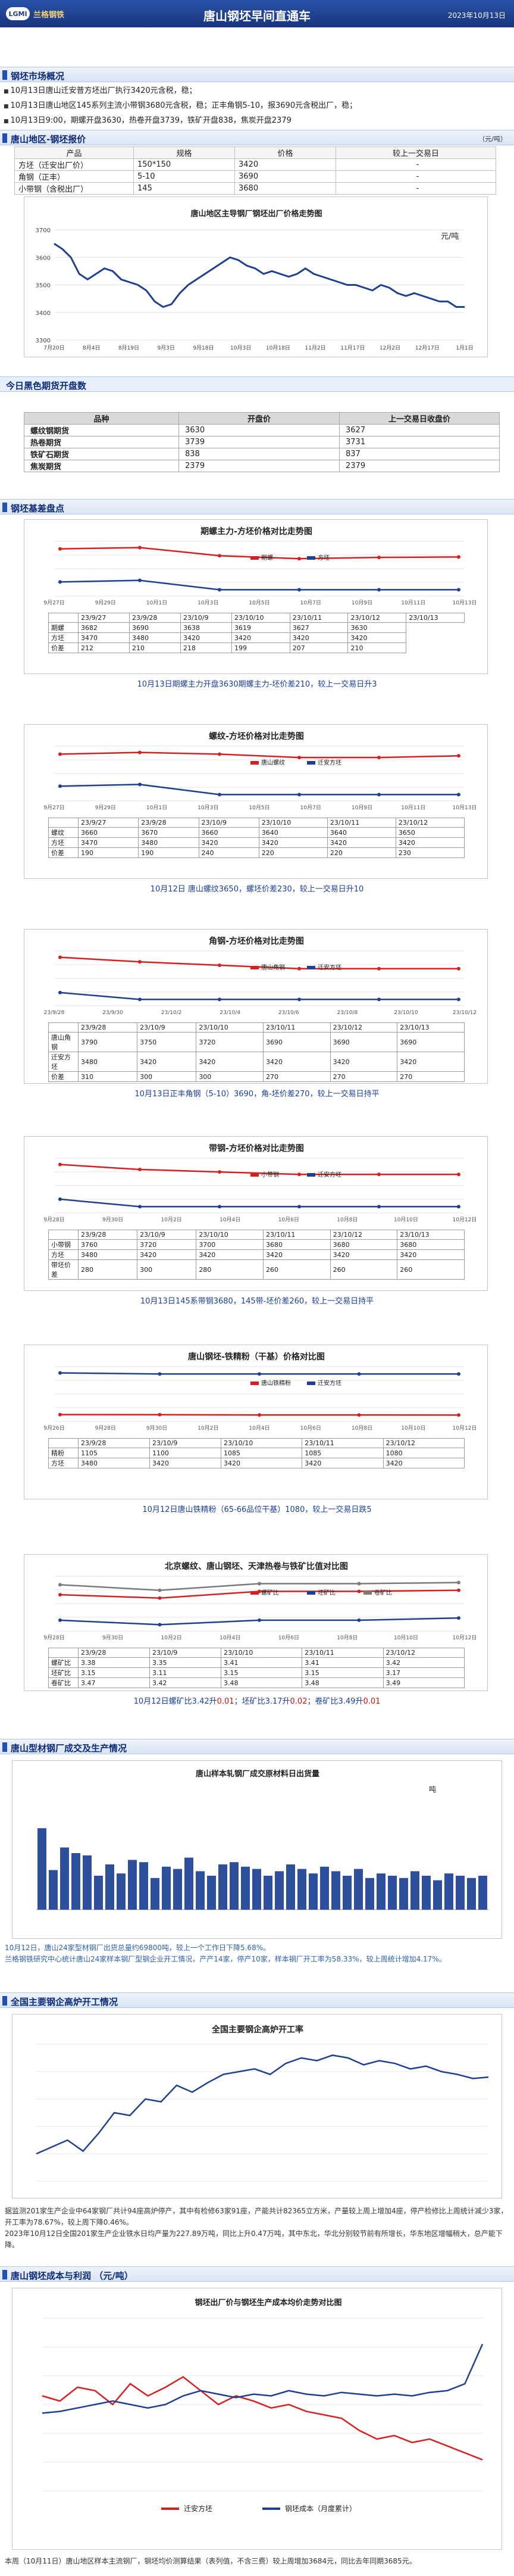 The height and width of the screenshot is (2576, 514). I want to click on caption-part: ；坯矿比3.17升, so click(262, 1701).